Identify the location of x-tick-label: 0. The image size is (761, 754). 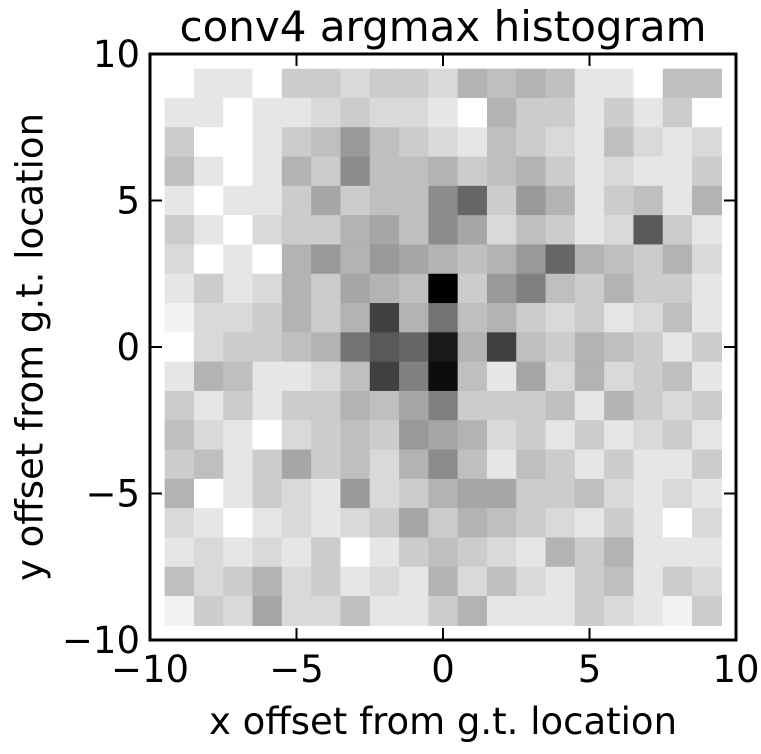
(443, 669).